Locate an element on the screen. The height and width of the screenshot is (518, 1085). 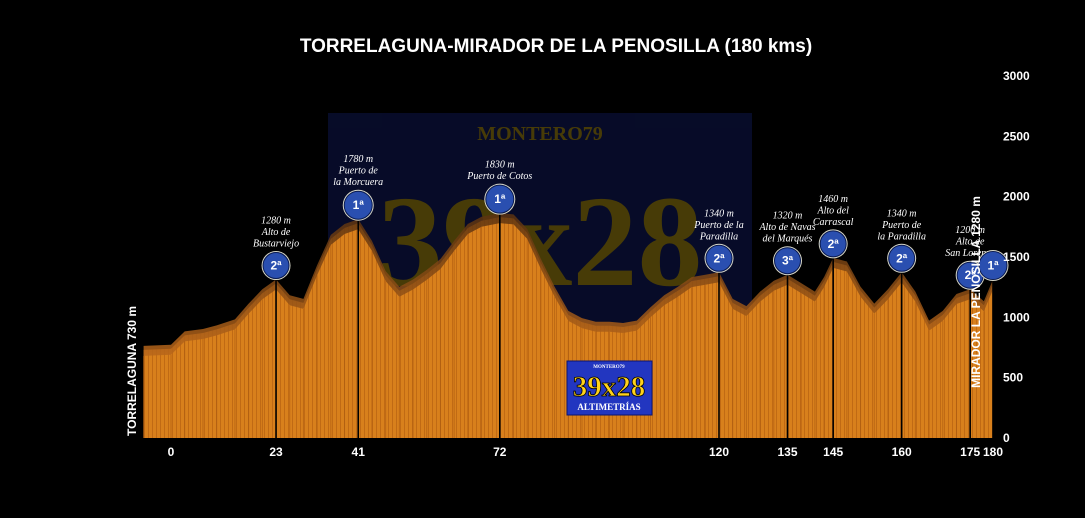
climb-name: Paradilla is located at coordinates (718, 236).